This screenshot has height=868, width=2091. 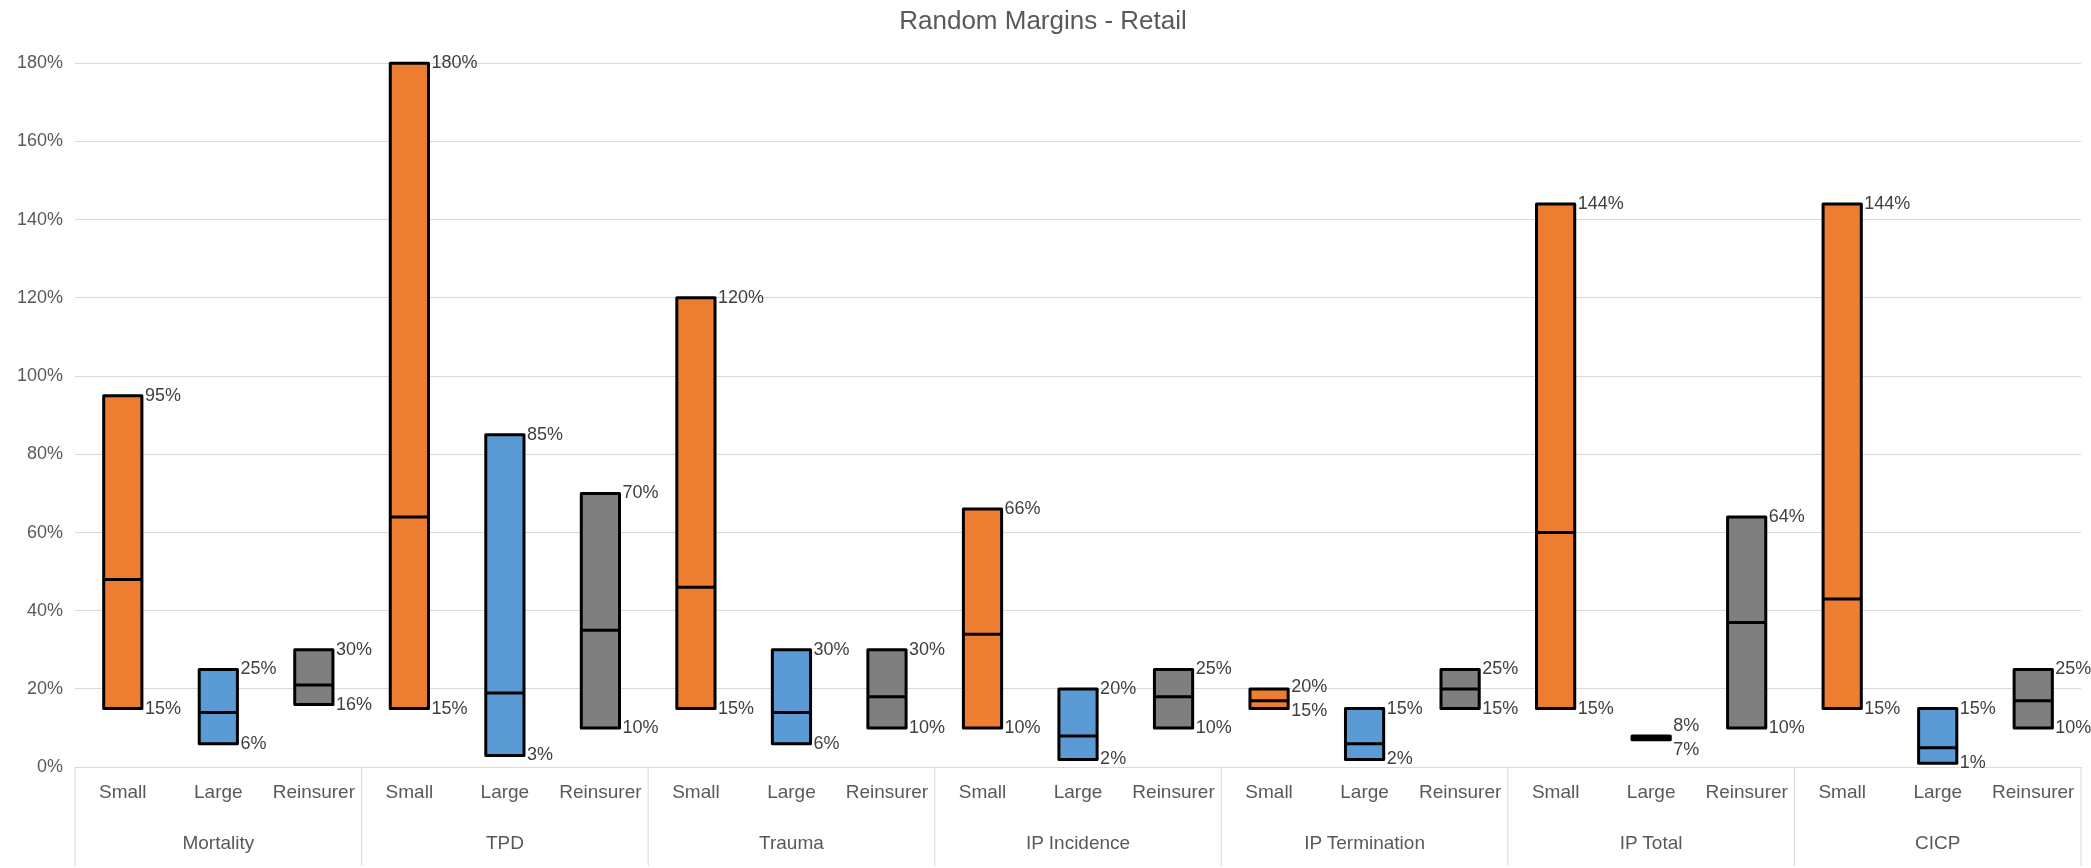 I want to click on text: 64%, so click(x=1786, y=515).